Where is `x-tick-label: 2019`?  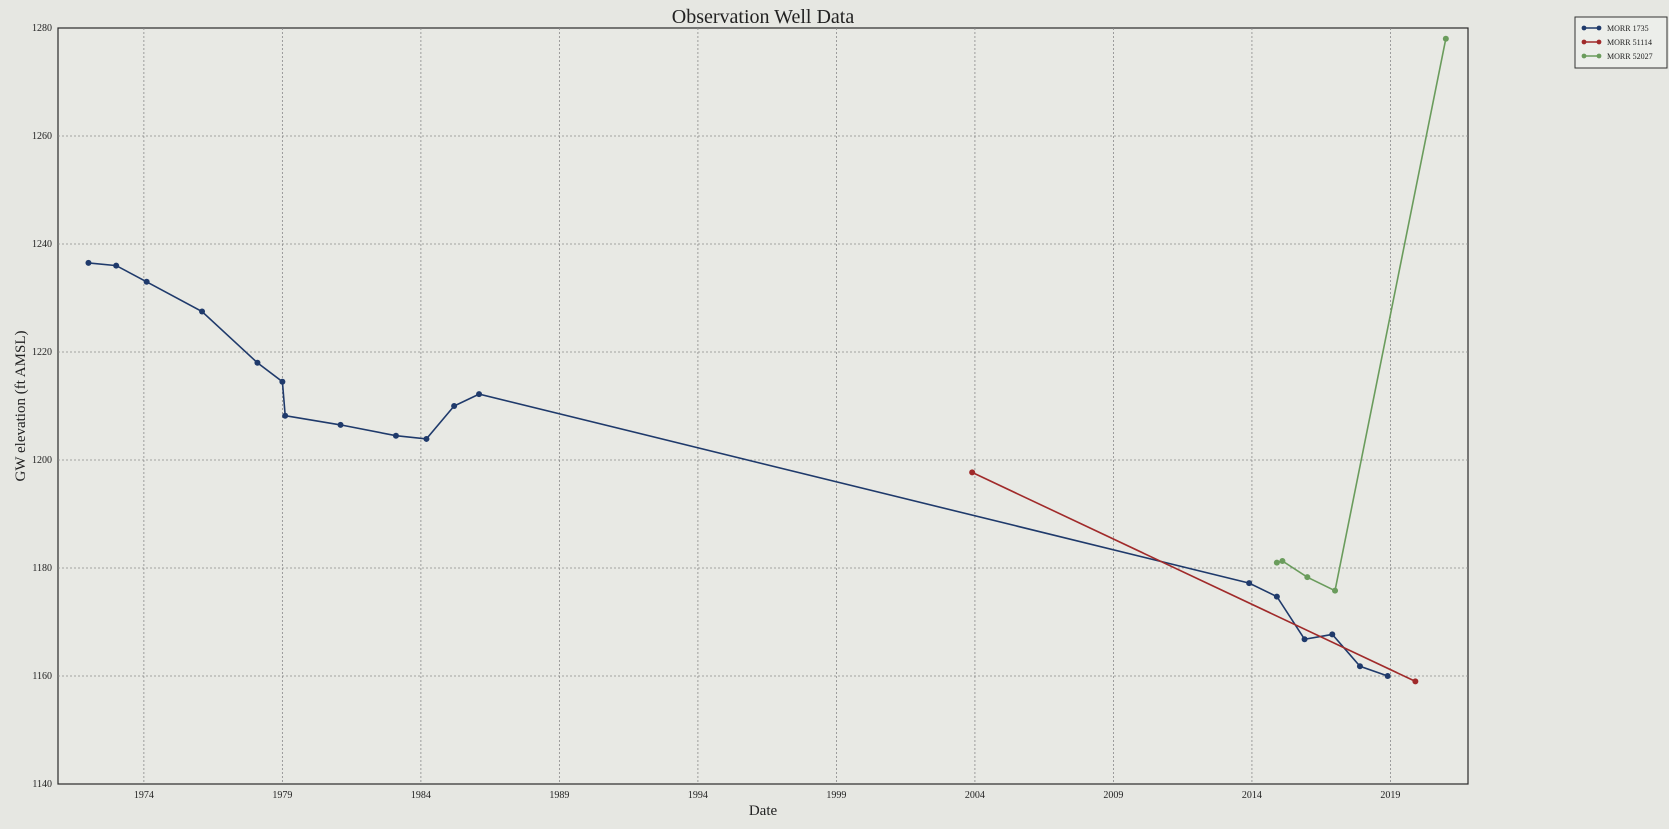 x-tick-label: 2019 is located at coordinates (1390, 795).